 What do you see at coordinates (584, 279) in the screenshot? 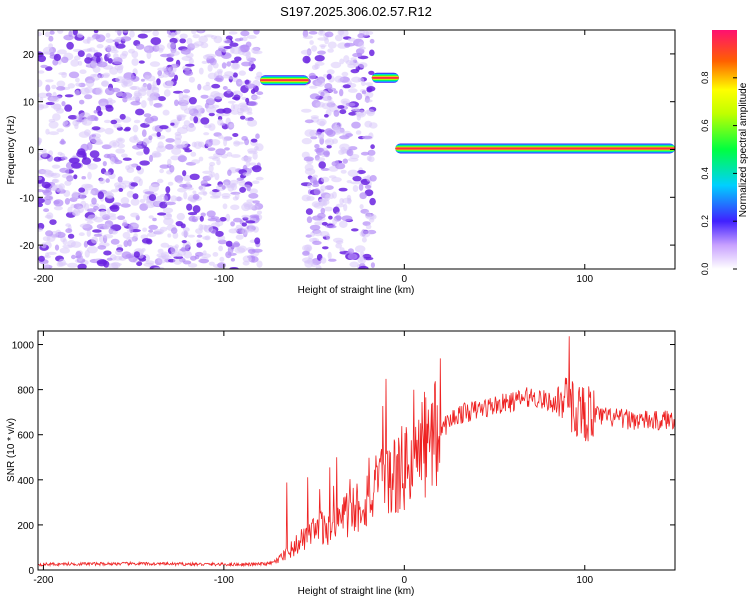
I see `spectrogram-xtick-label: 100` at bounding box center [584, 279].